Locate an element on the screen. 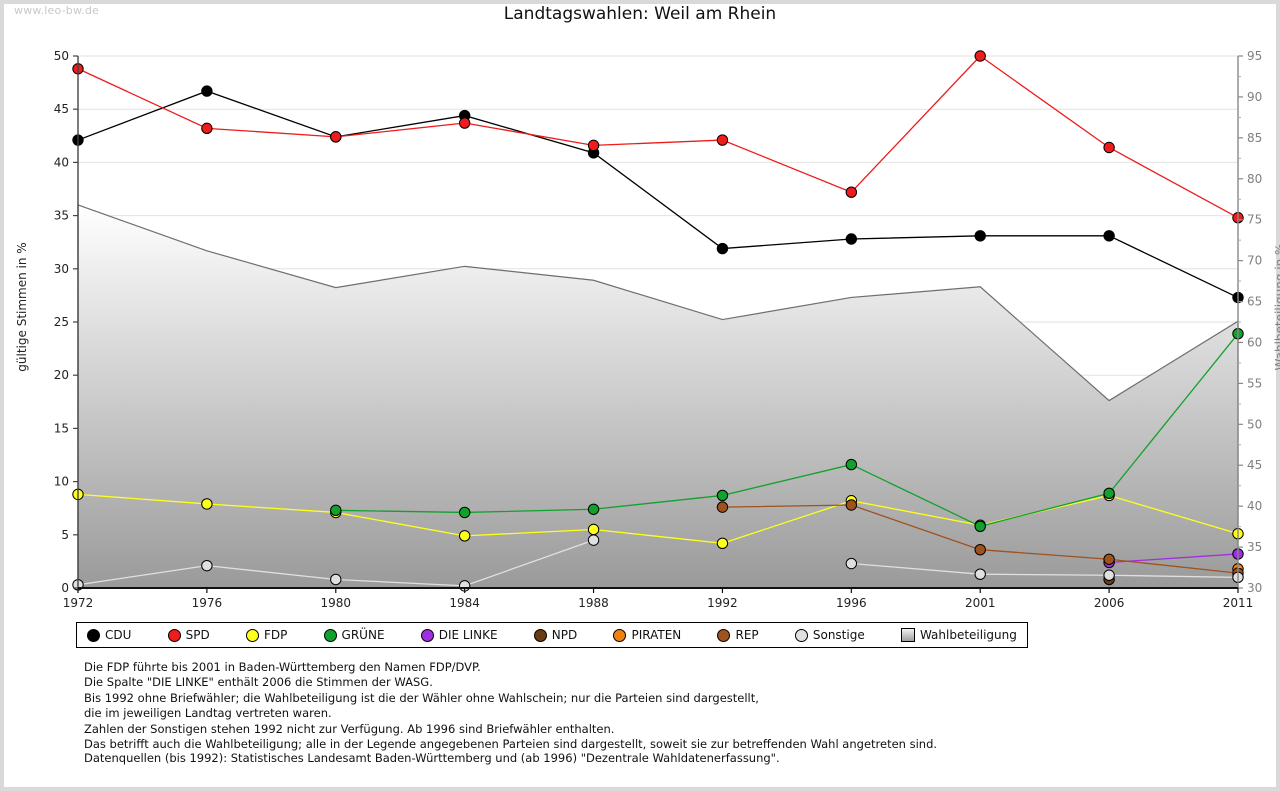  x-tick-label-1976: 1976 is located at coordinates (207, 603).